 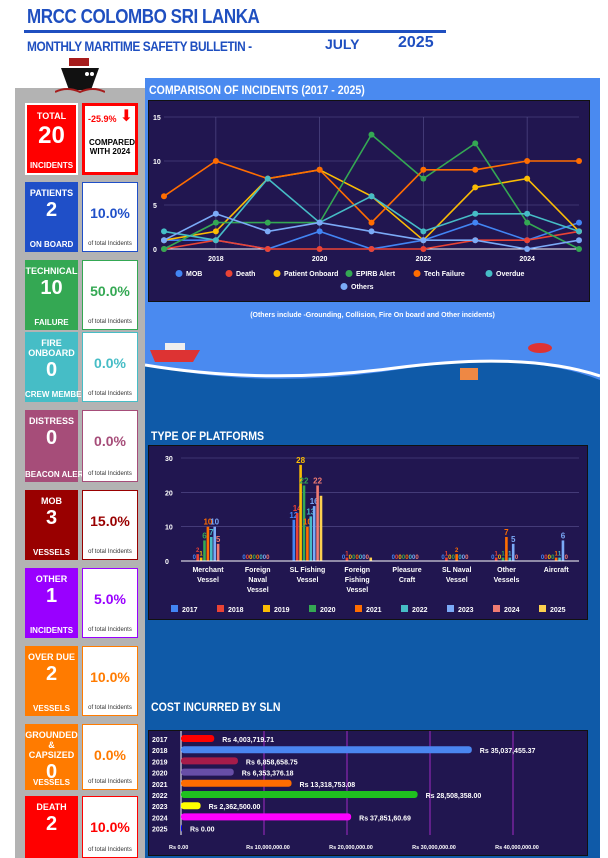 I want to click on category-label: Foreign, so click(x=357, y=570).